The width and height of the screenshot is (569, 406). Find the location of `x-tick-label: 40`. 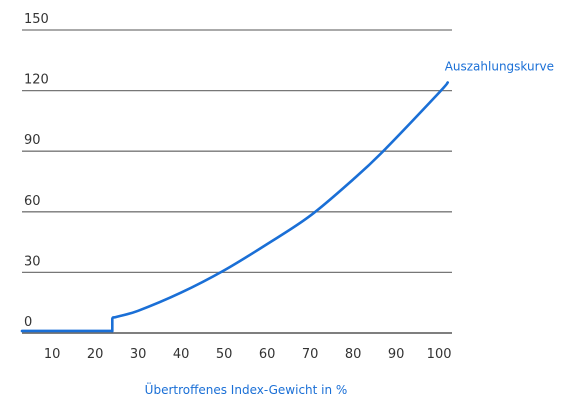

x-tick-label: 40 is located at coordinates (181, 354).